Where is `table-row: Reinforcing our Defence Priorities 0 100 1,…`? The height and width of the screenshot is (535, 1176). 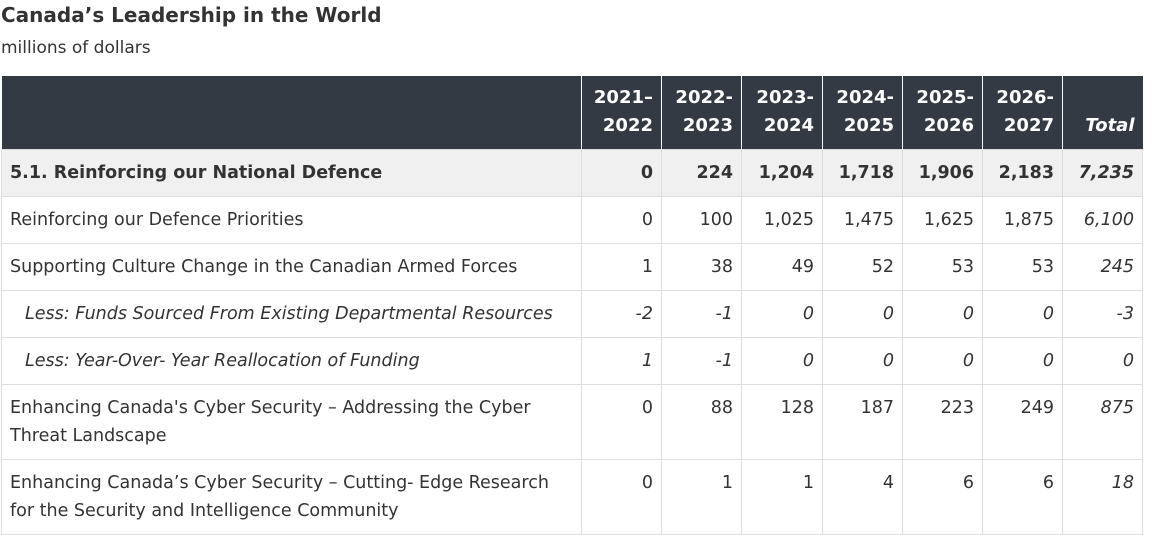 table-row: Reinforcing our Defence Priorities 0 100 1,… is located at coordinates (572, 220).